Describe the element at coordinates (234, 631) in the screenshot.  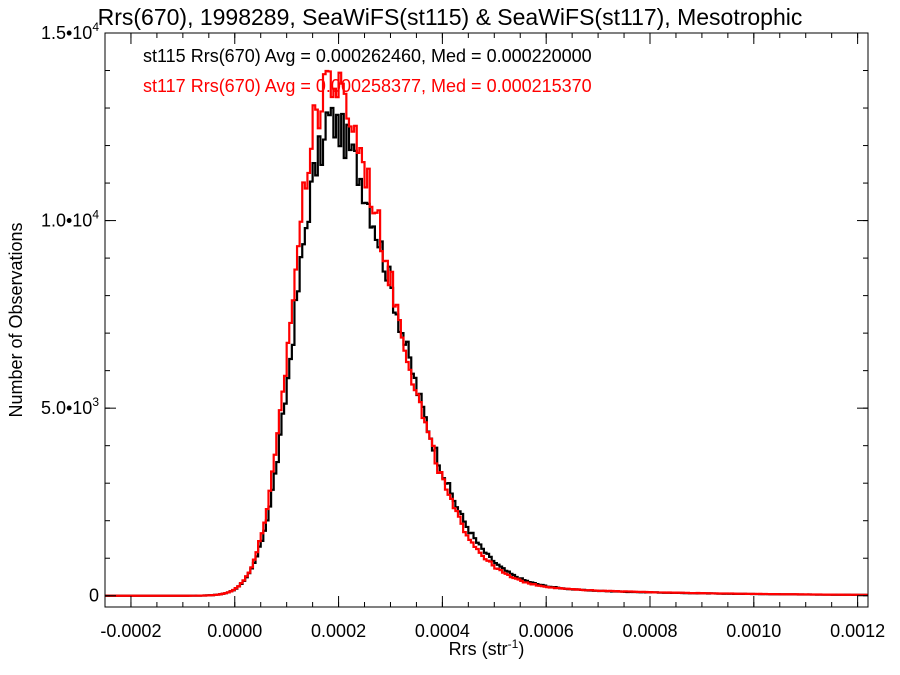
I see `x-tick-label: 0.0000` at that location.